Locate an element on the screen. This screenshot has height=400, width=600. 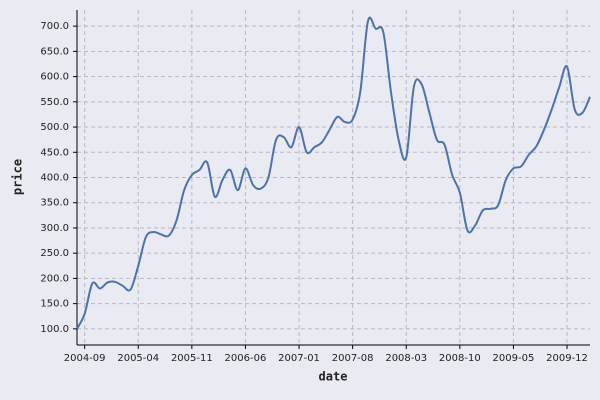
y-tick-label: 500.0 is located at coordinates (54, 127).